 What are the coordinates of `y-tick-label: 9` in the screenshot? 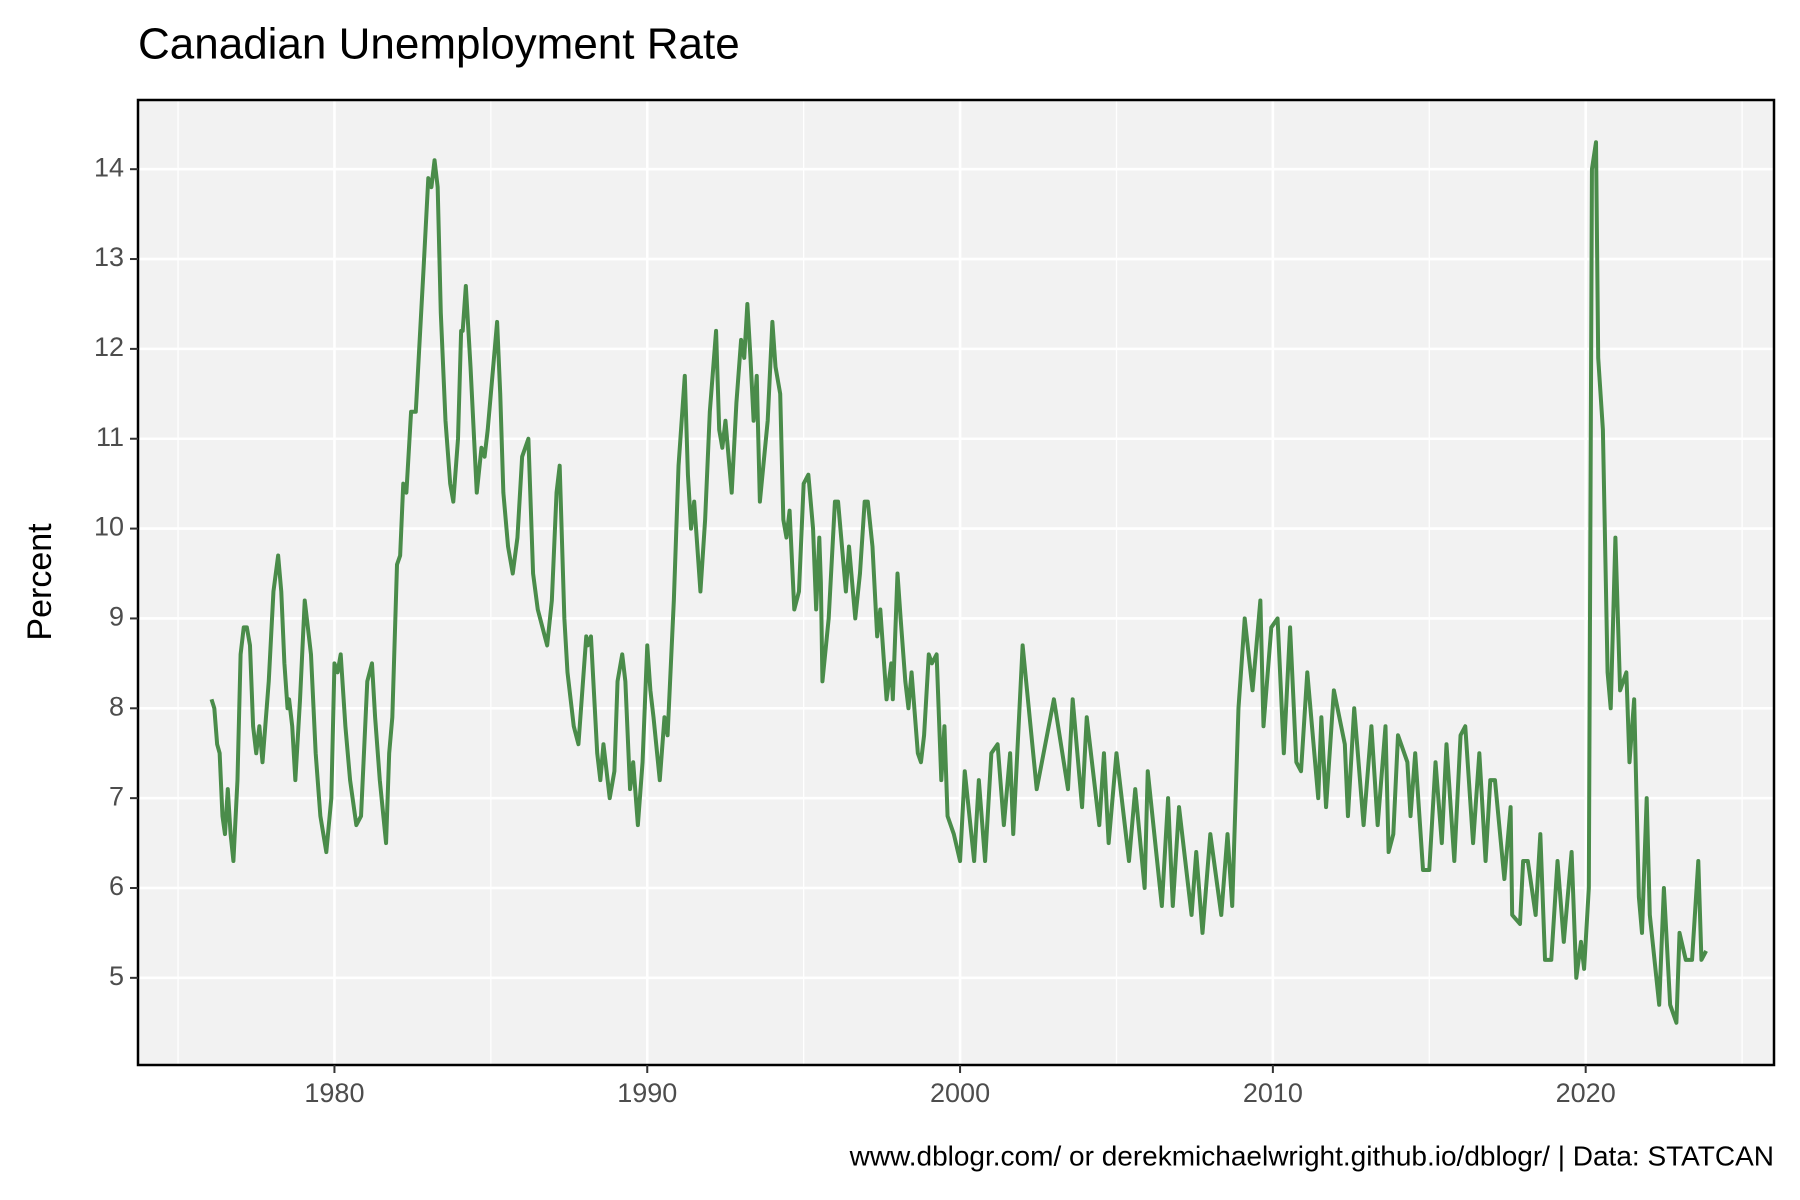 It's located at (116, 617).